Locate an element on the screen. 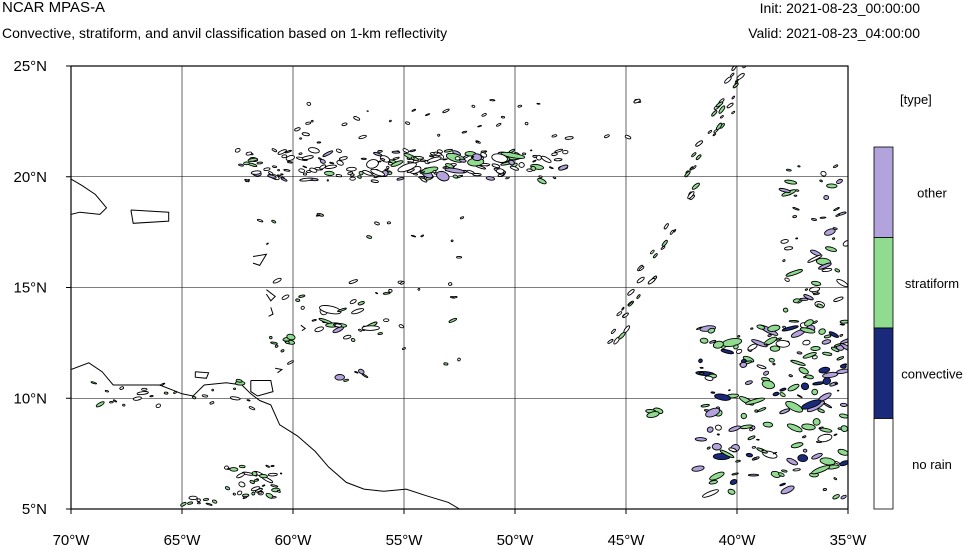 The image size is (966, 550). legend-swatch-no-rain is located at coordinates (883, 464).